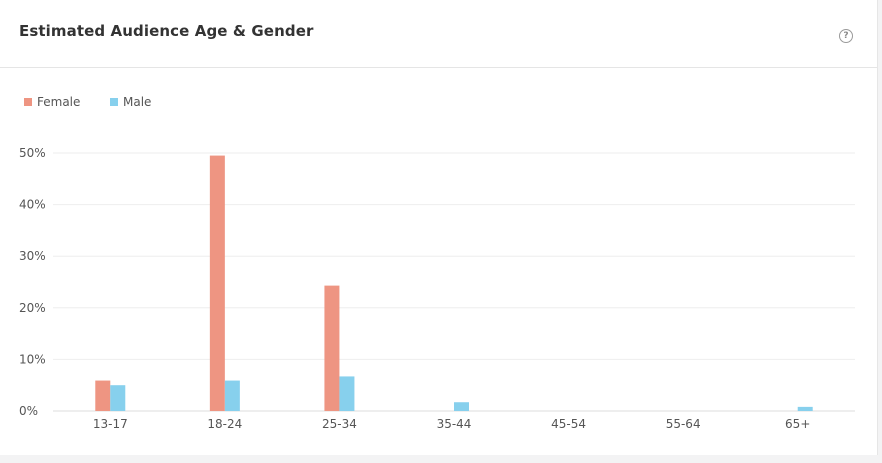 The width and height of the screenshot is (882, 463). I want to click on legend-item-female: Female, so click(52, 102).